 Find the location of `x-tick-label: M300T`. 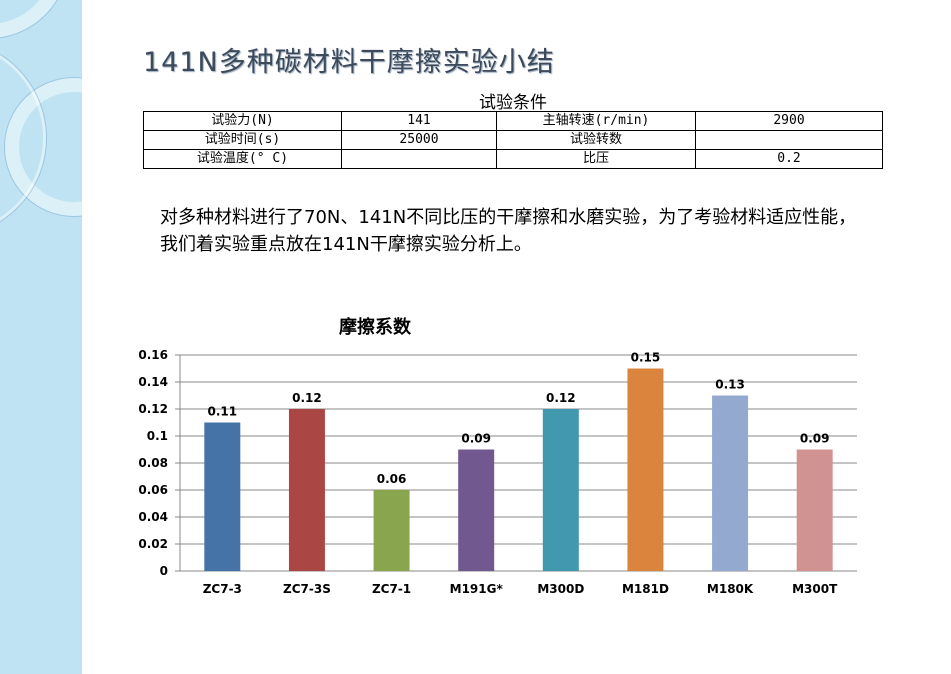

x-tick-label: M300T is located at coordinates (815, 589).